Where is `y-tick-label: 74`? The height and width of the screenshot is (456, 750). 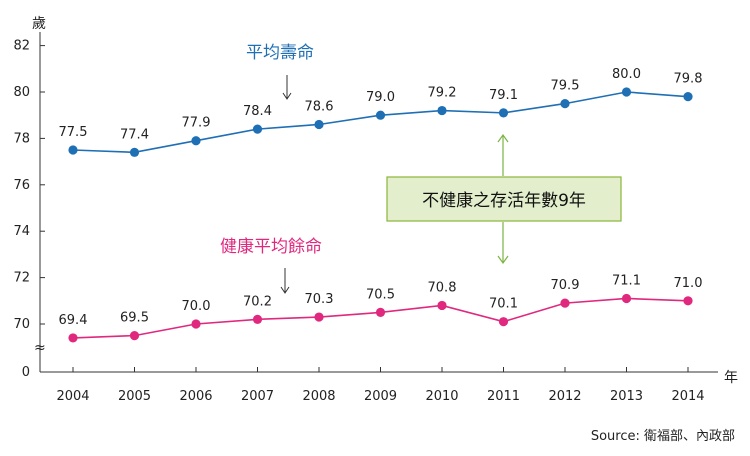
y-tick-label: 74 is located at coordinates (21, 231).